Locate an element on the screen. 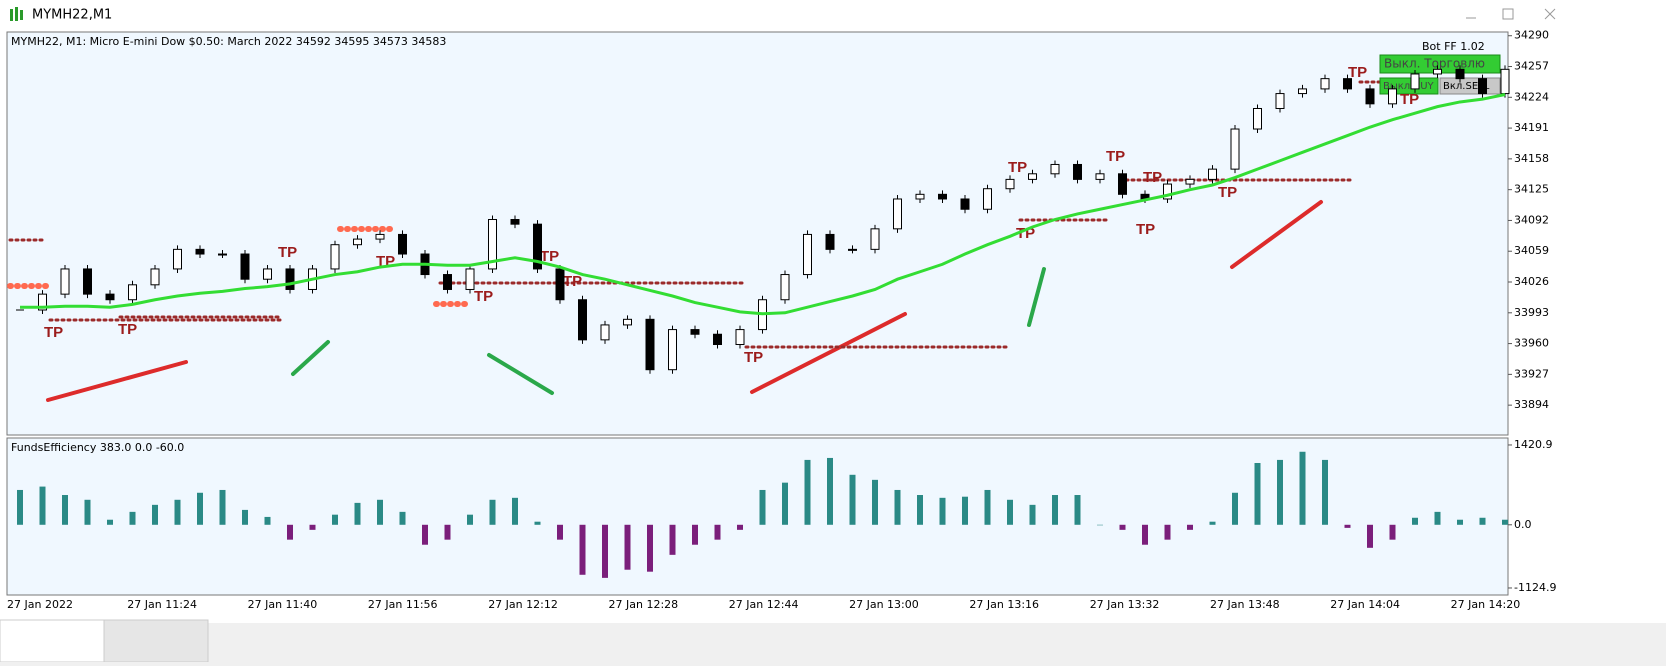 The image size is (1666, 666). y-tick-label: 34224 is located at coordinates (1531, 96).